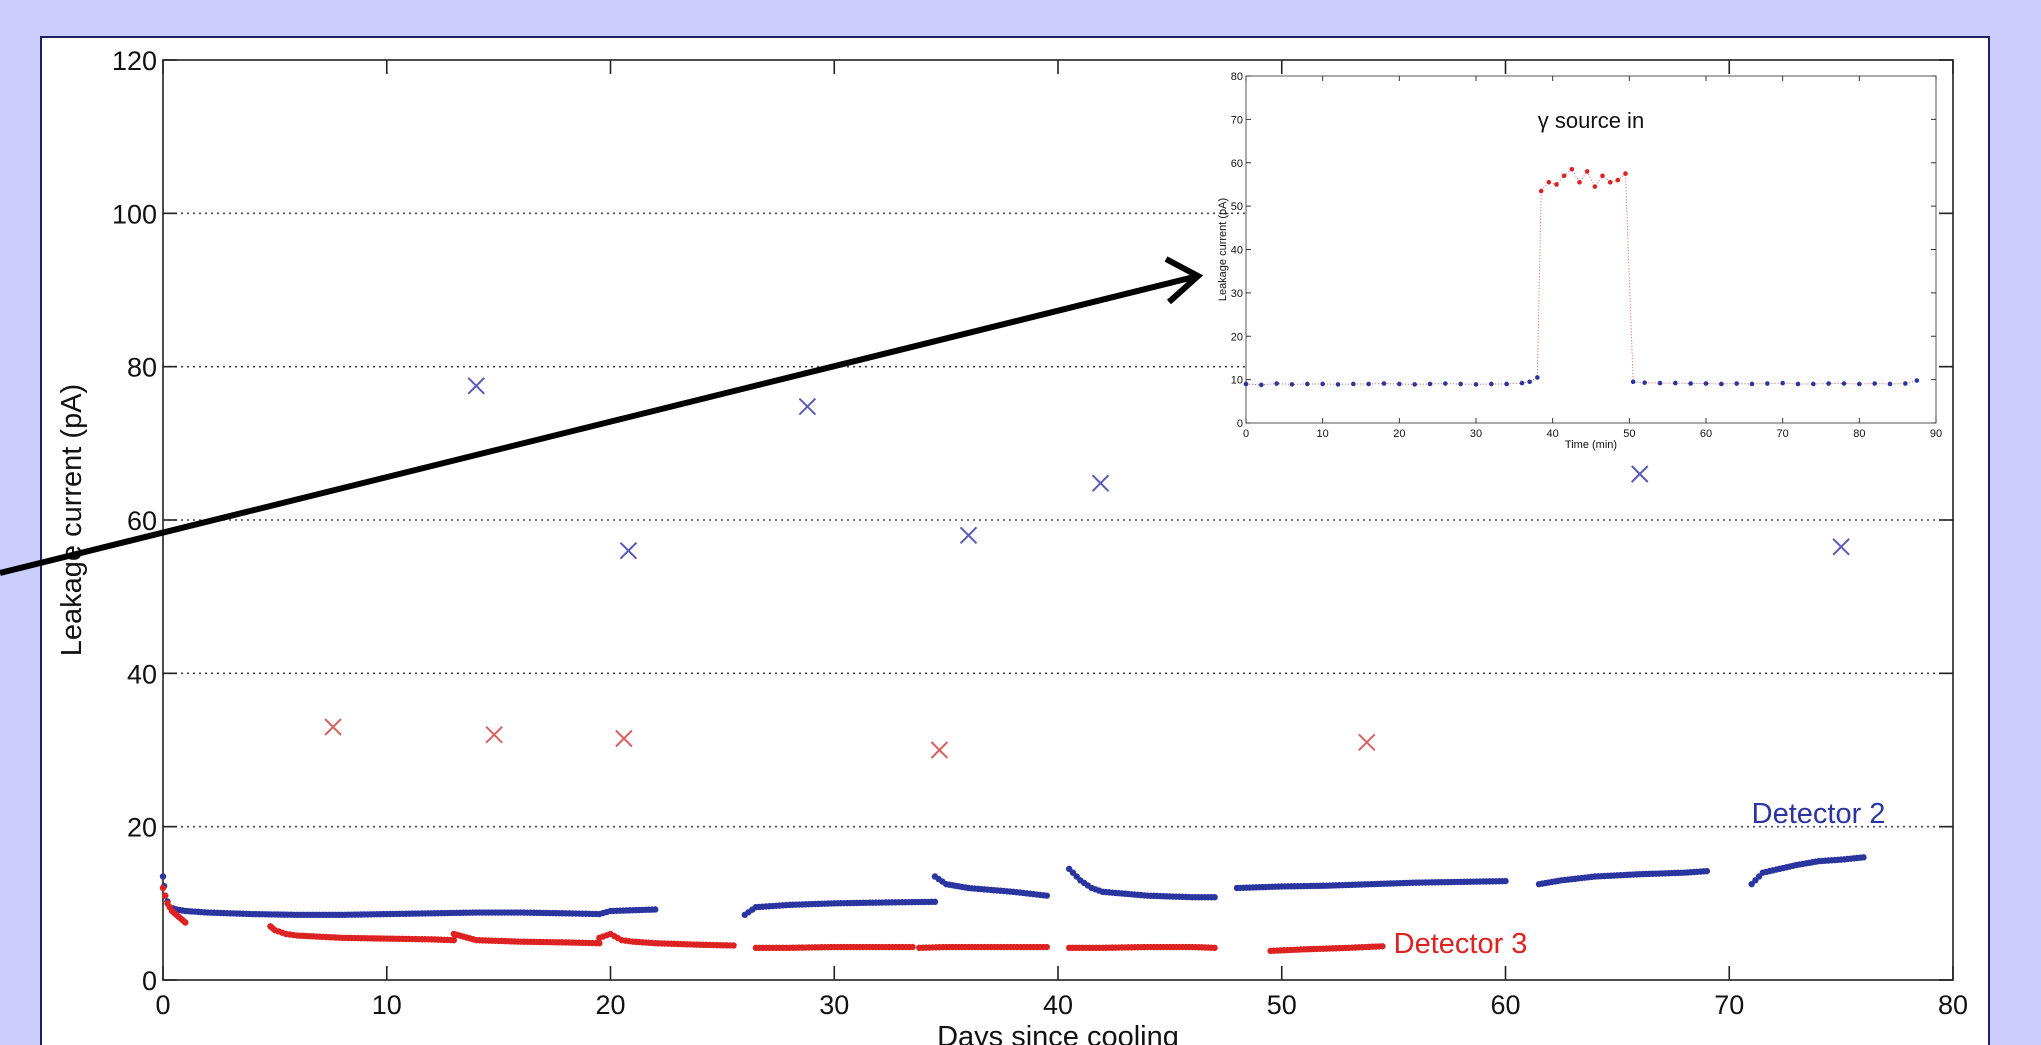  Describe the element at coordinates (162, 1005) in the screenshot. I see `x-tick-label: 0` at that location.